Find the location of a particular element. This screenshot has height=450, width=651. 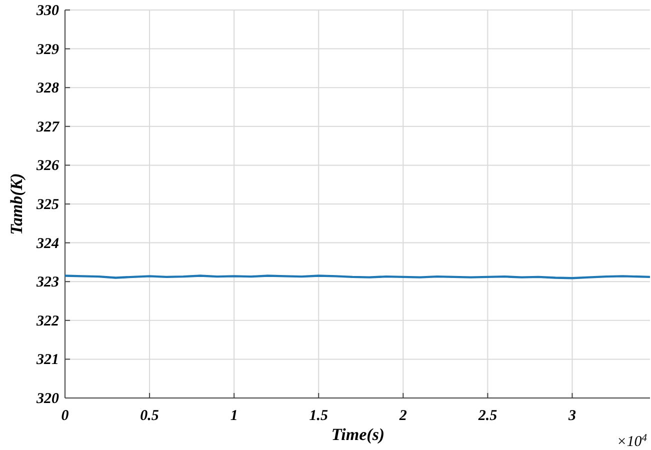

y-tick-label: 326 is located at coordinates (48, 166).